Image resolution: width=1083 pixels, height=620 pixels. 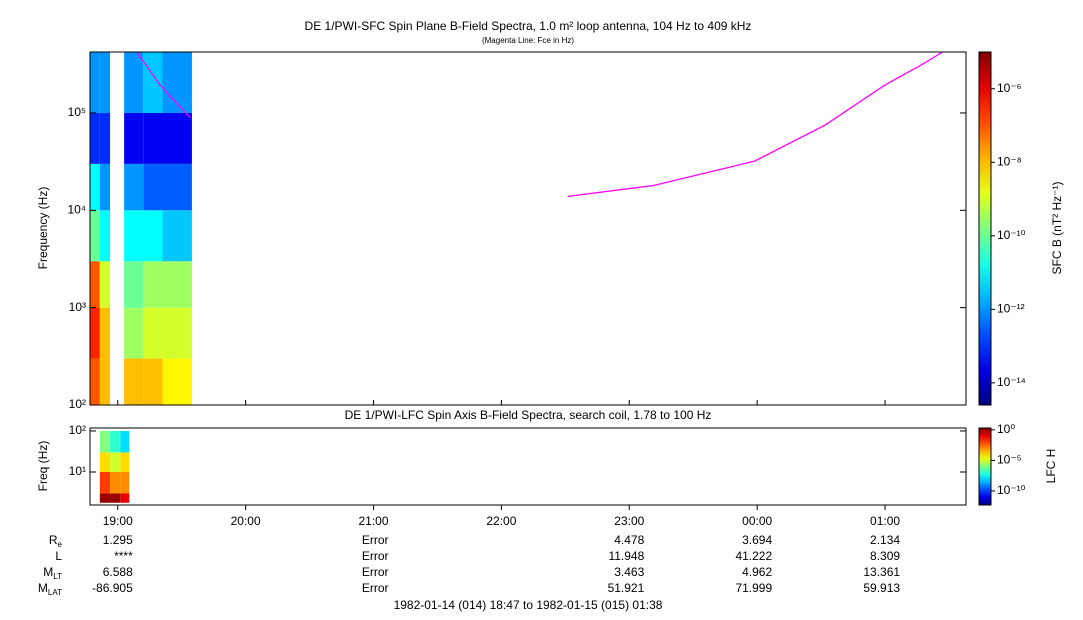 I want to click on colorbar-tick-label: 10⁻⁶, so click(x=1009, y=88).